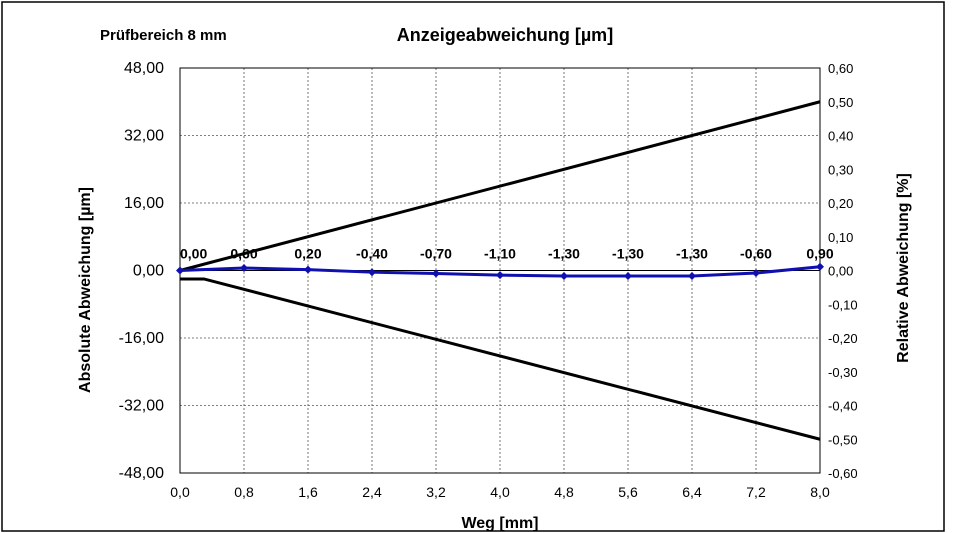 This screenshot has height=533, width=956. Describe the element at coordinates (436, 254) in the screenshot. I see `data-label: -0,70` at that location.